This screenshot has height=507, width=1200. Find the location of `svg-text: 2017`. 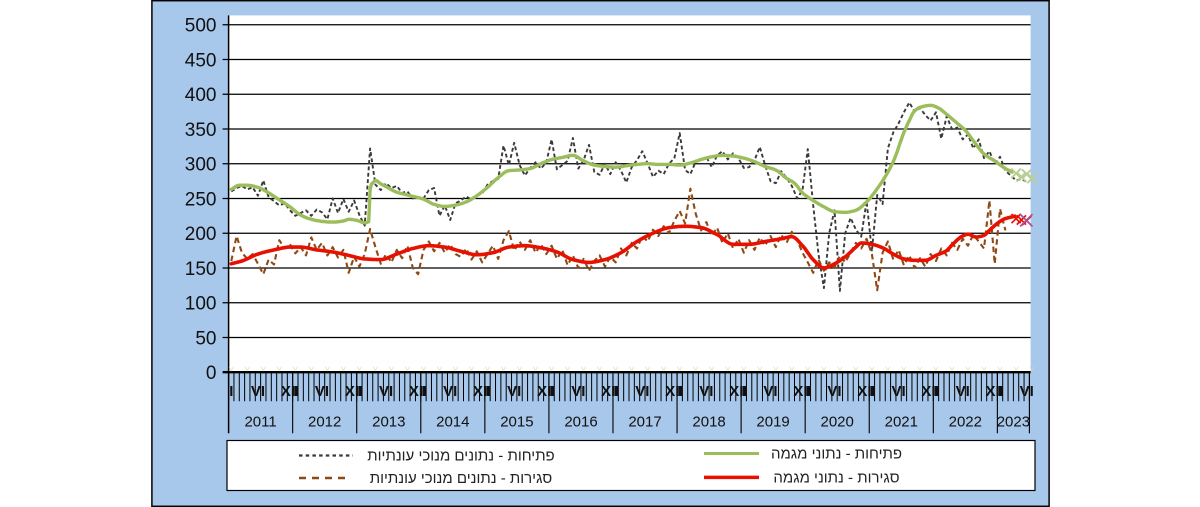

svg-text: 2017 is located at coordinates (644, 422).